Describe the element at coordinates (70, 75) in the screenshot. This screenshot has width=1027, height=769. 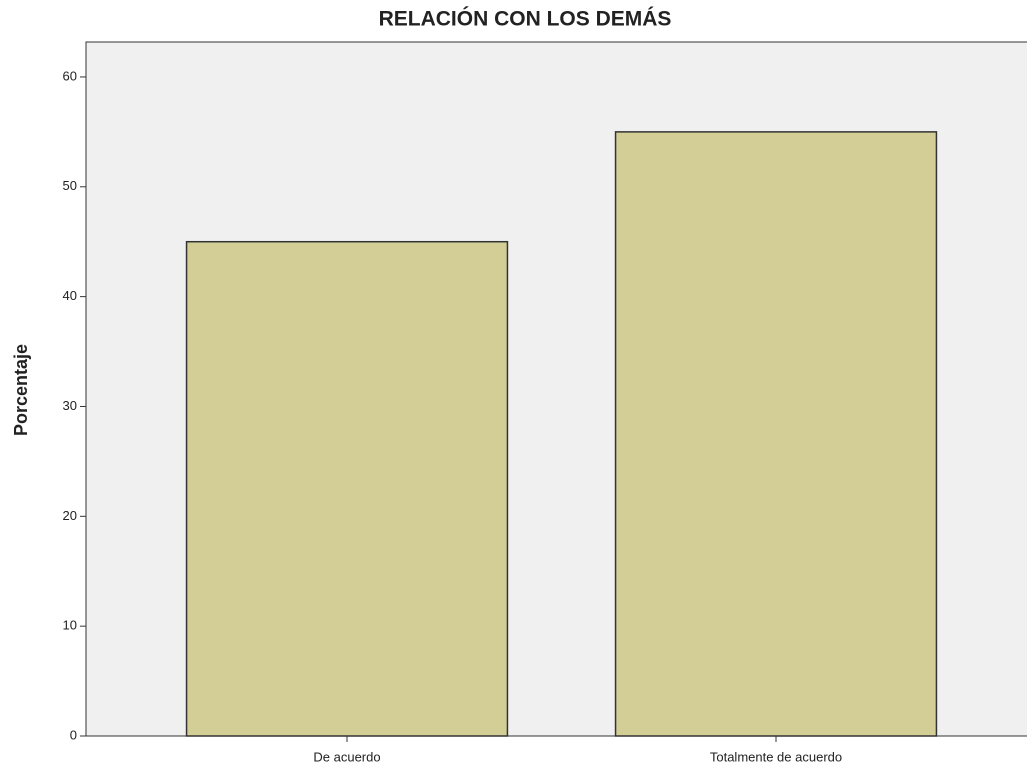
I see `y-tick-label: 60` at that location.